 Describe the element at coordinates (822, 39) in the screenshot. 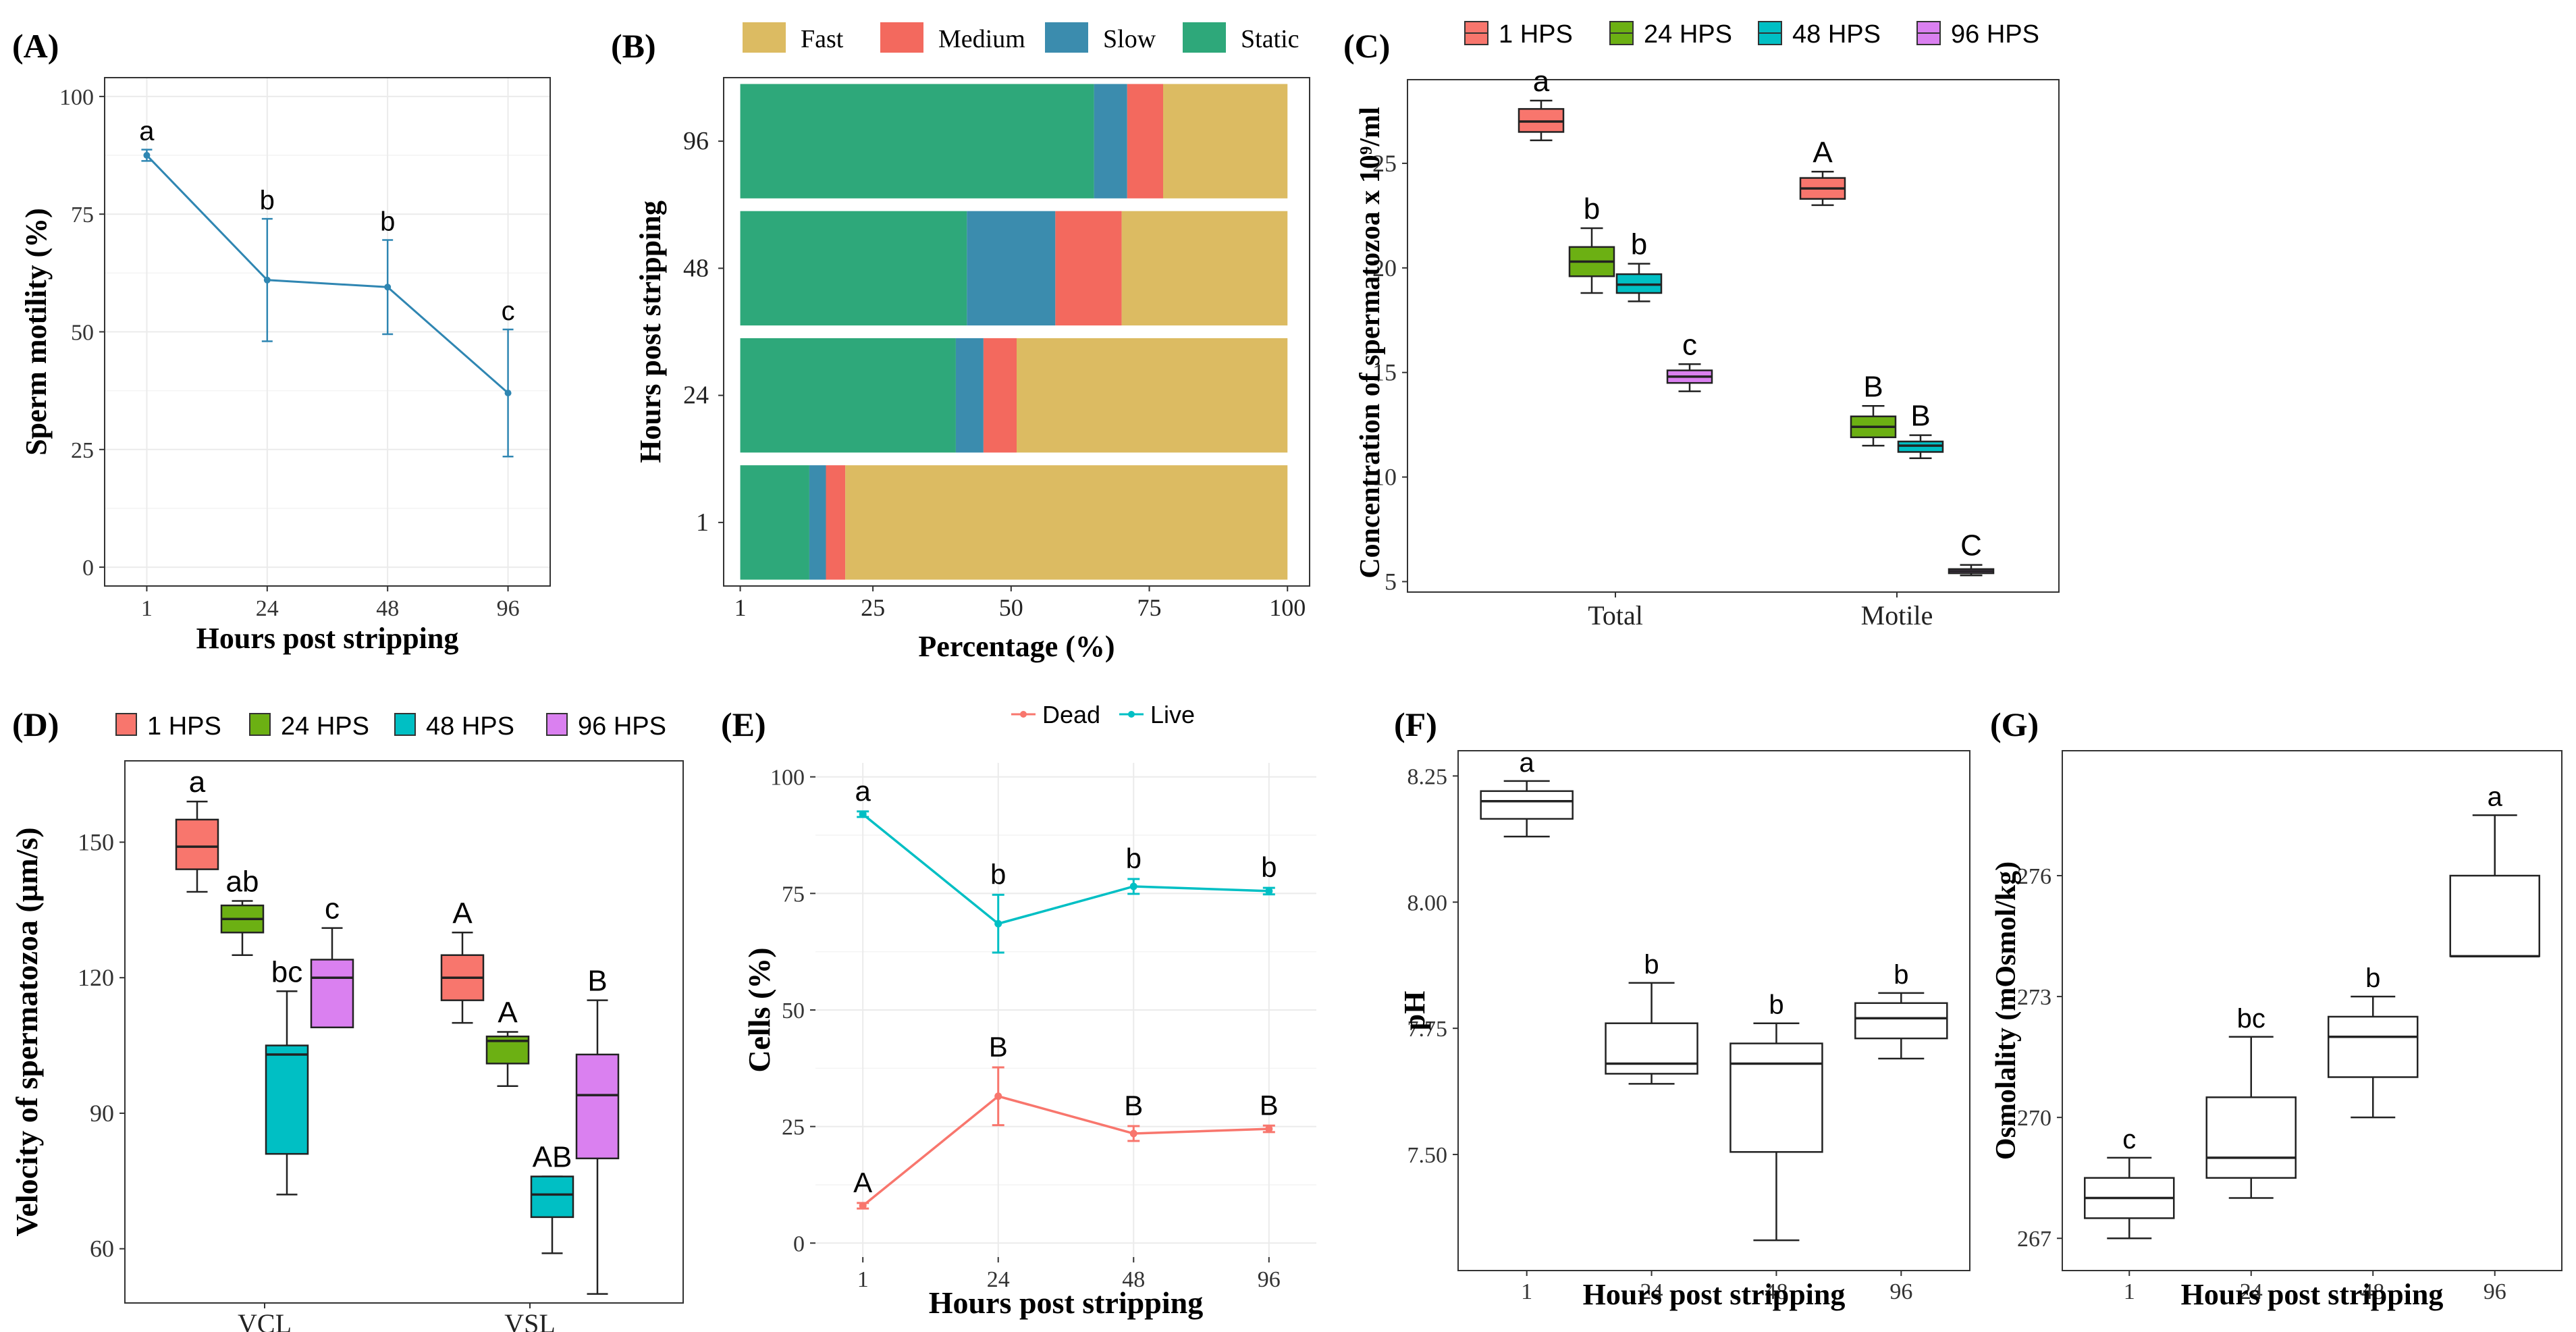

I see `legend-label: Fast` at that location.